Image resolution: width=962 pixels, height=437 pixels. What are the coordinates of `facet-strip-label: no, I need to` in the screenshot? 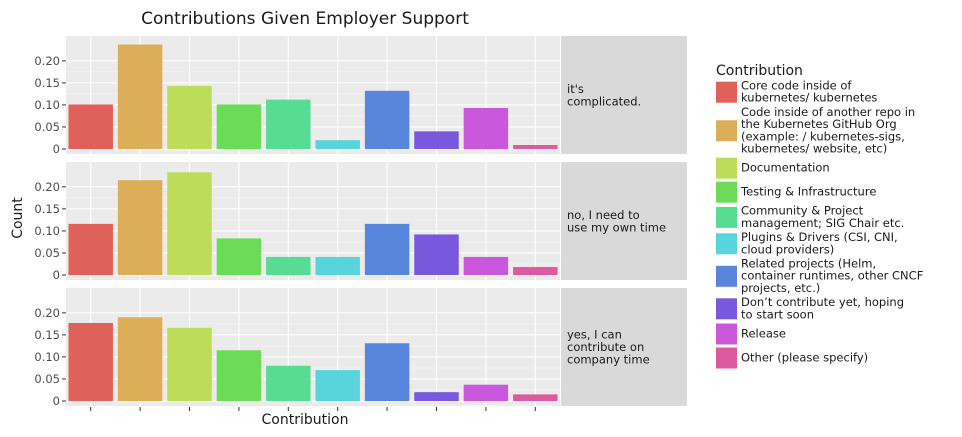 It's located at (603, 215).